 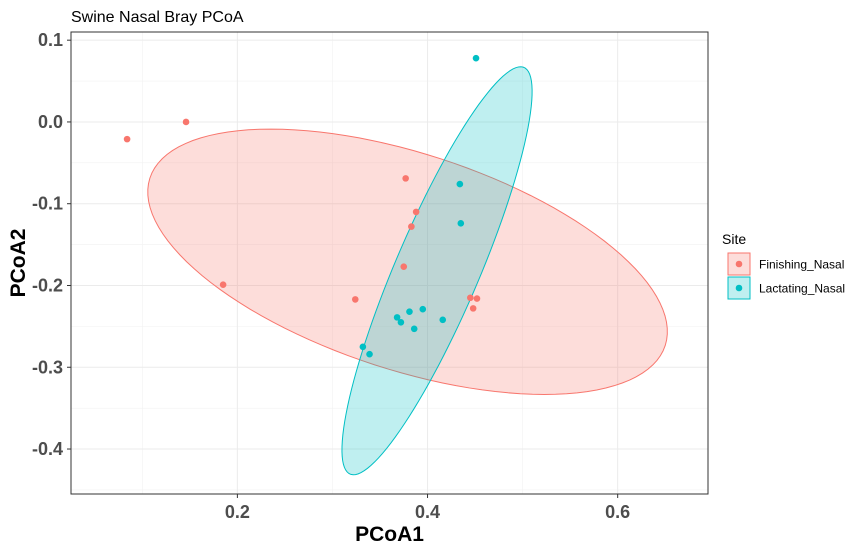 What do you see at coordinates (734, 239) in the screenshot?
I see `legend-title: Site` at bounding box center [734, 239].